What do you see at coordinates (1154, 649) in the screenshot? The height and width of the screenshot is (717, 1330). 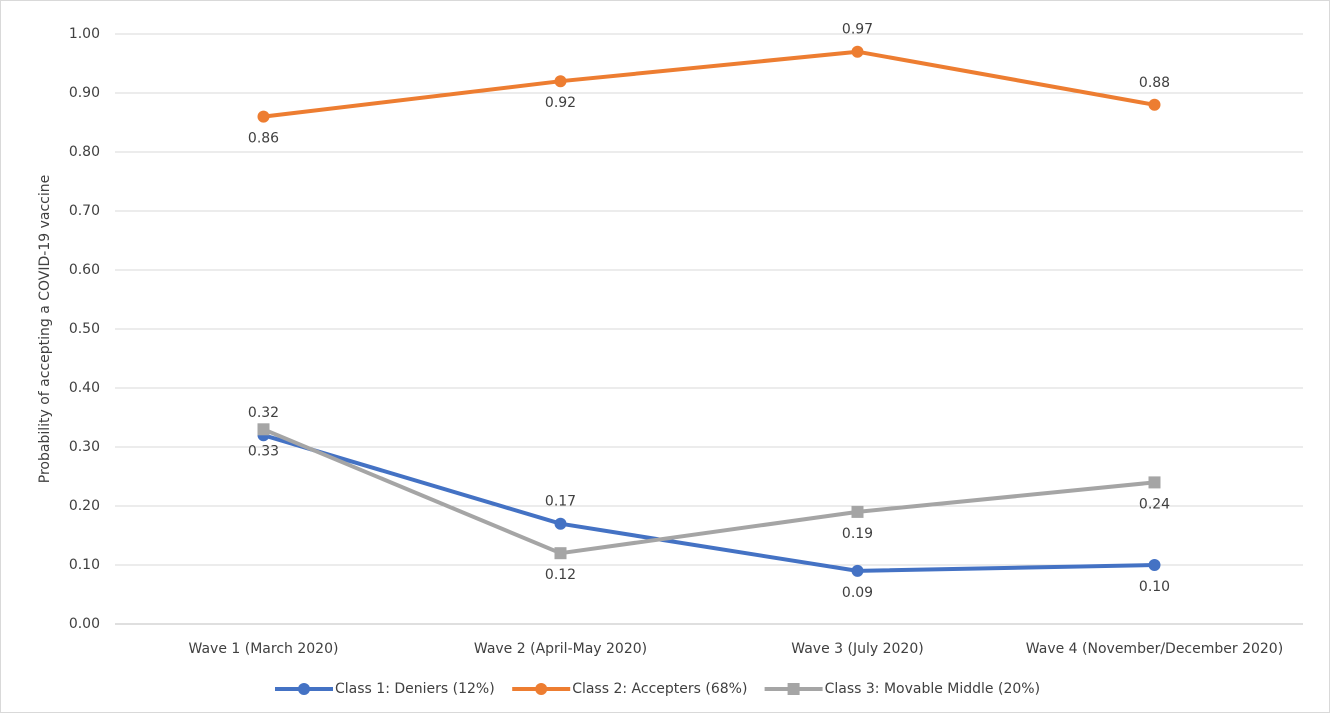 I see `x-tick-label: Wave 4 (November/December 2020)` at bounding box center [1154, 649].